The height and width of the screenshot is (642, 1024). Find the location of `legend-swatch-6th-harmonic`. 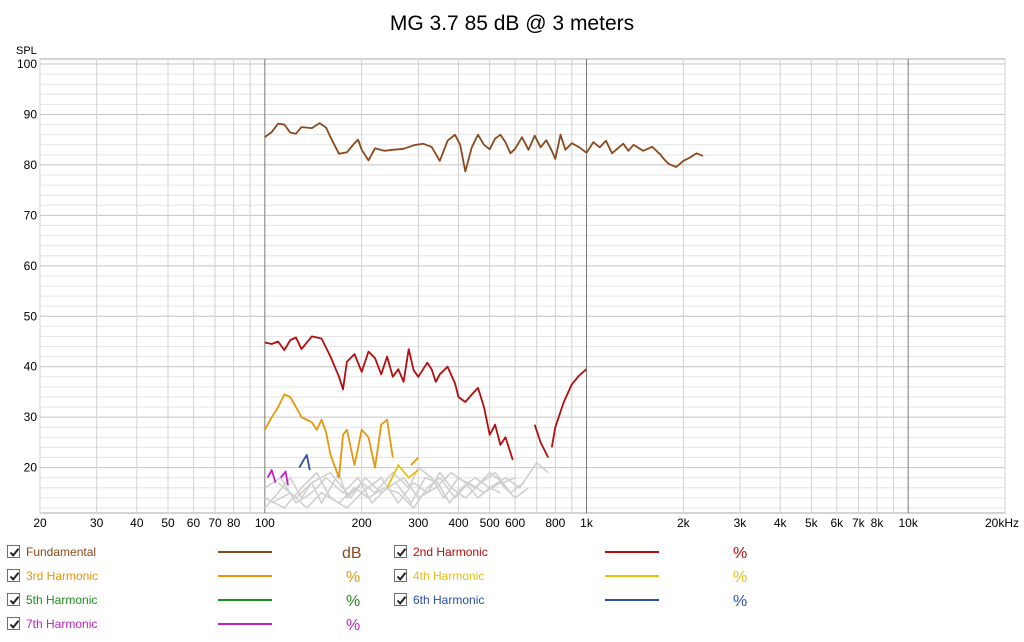

legend-swatch-6th-harmonic is located at coordinates (632, 600).